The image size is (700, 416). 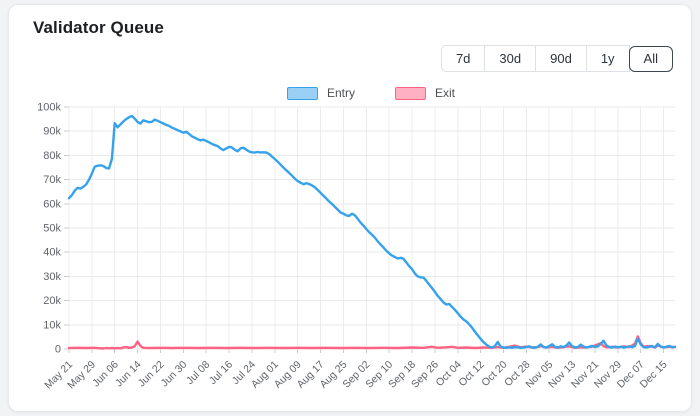 I want to click on y-axis-label: 50k, so click(x=52, y=229).